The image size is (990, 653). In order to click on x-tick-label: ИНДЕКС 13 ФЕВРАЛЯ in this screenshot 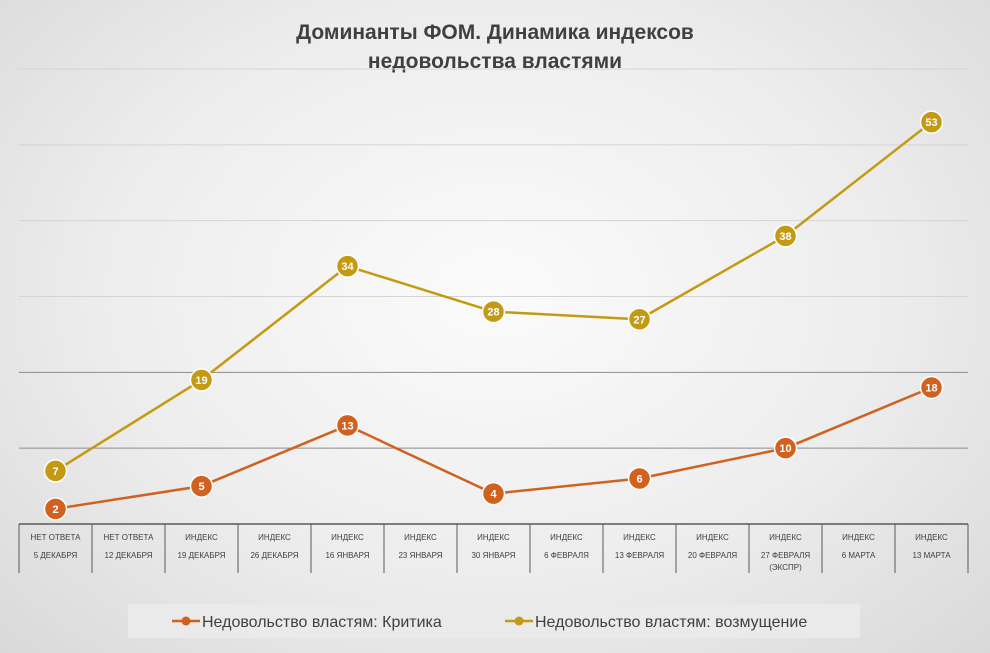, I will do `click(639, 546)`.